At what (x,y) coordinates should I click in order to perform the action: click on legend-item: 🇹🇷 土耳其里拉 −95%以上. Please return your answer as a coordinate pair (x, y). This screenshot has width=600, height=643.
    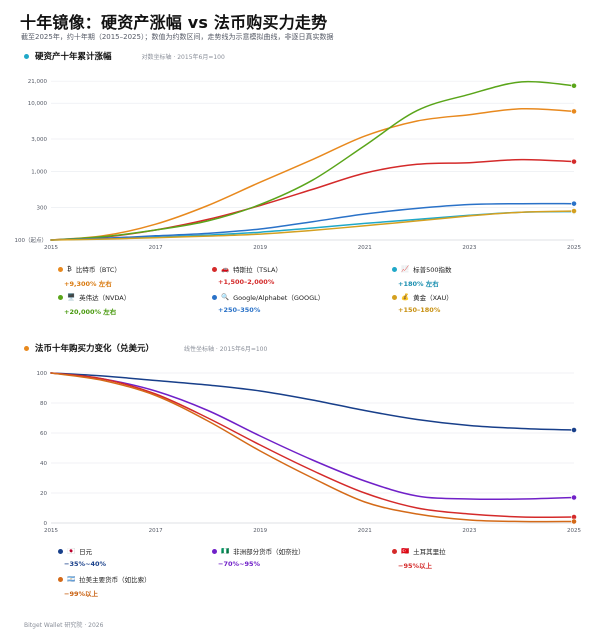
    Looking at the image, I should click on (477, 558).